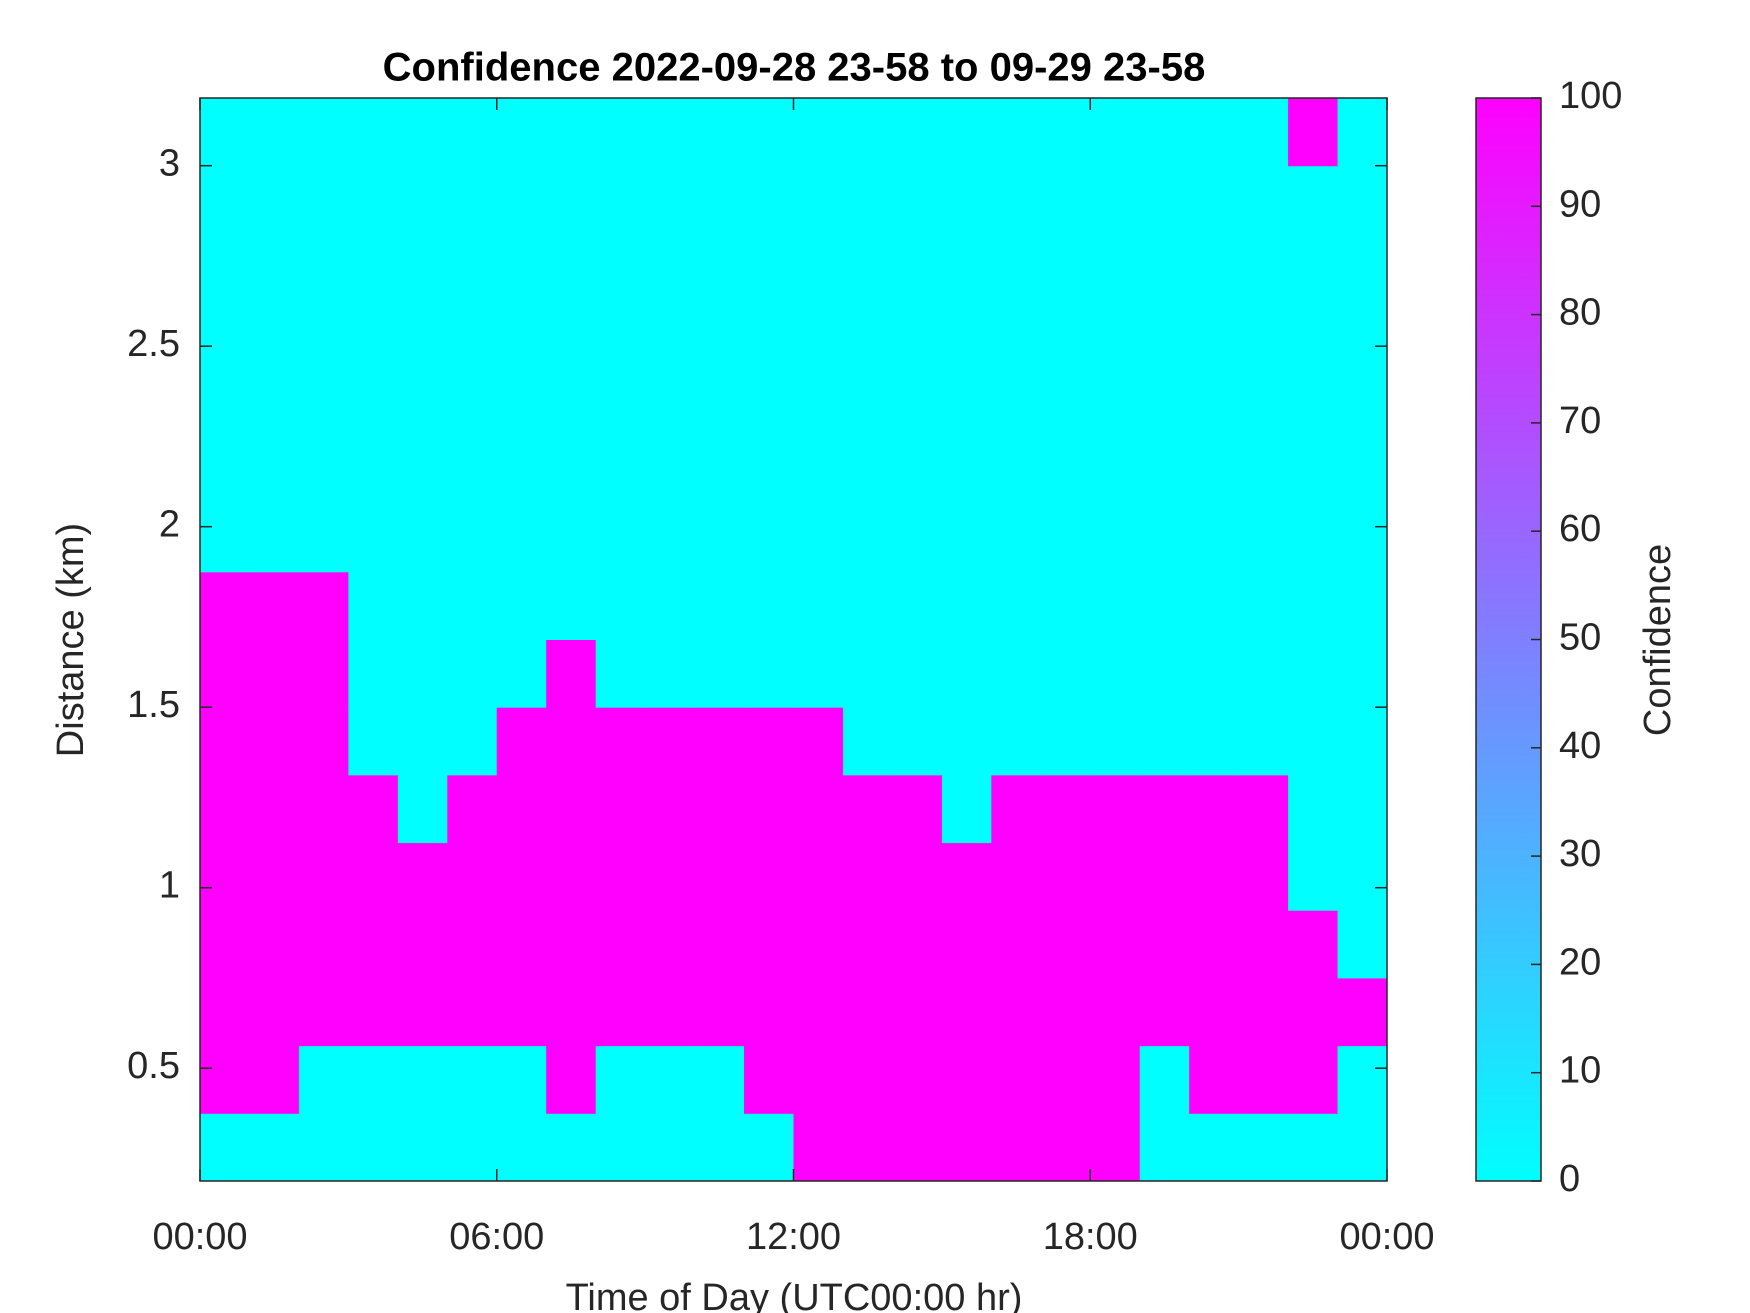  What do you see at coordinates (1580, 962) in the screenshot?
I see `colorbar-tick-label: 20` at bounding box center [1580, 962].